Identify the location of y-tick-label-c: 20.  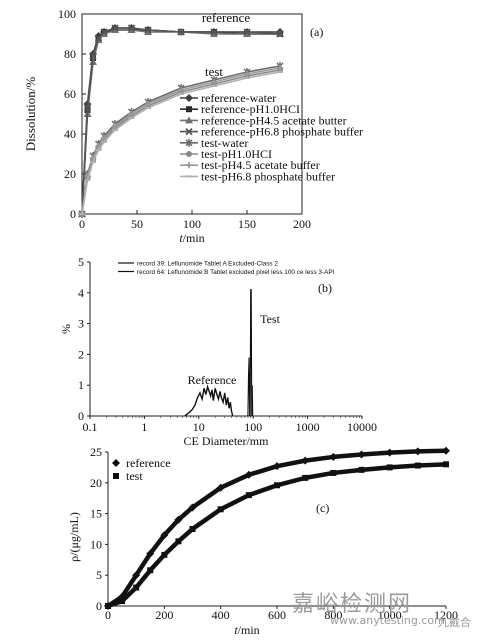
(96, 483).